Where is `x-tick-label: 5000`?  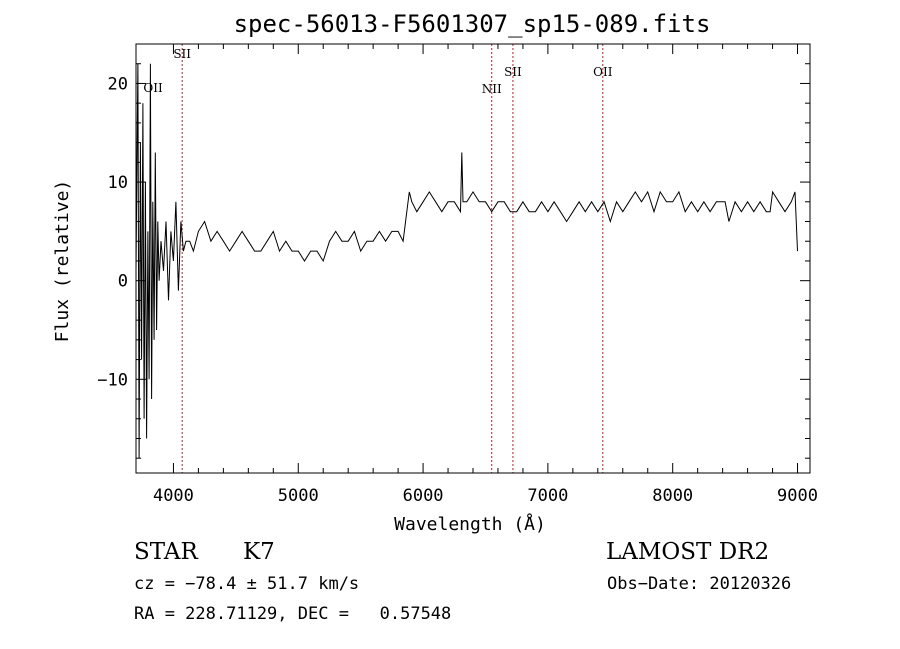
x-tick-label: 5000 is located at coordinates (298, 496).